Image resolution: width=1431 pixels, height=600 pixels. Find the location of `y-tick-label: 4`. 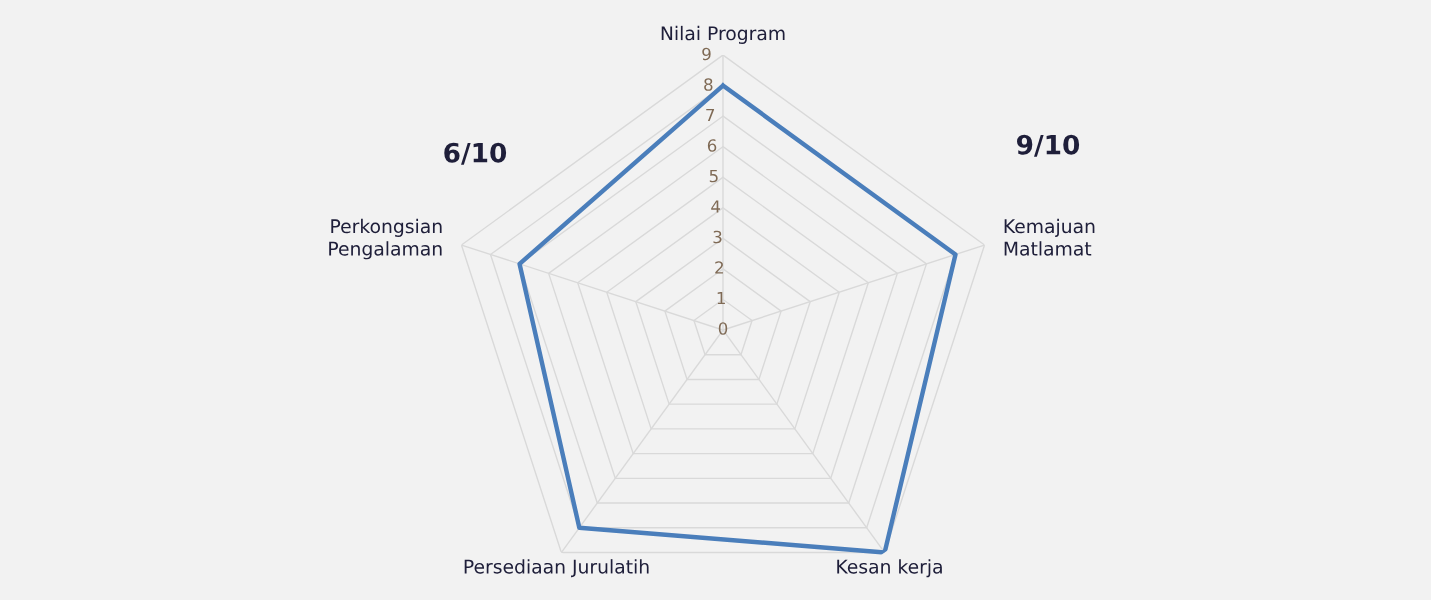

y-tick-label: 4 is located at coordinates (716, 206).